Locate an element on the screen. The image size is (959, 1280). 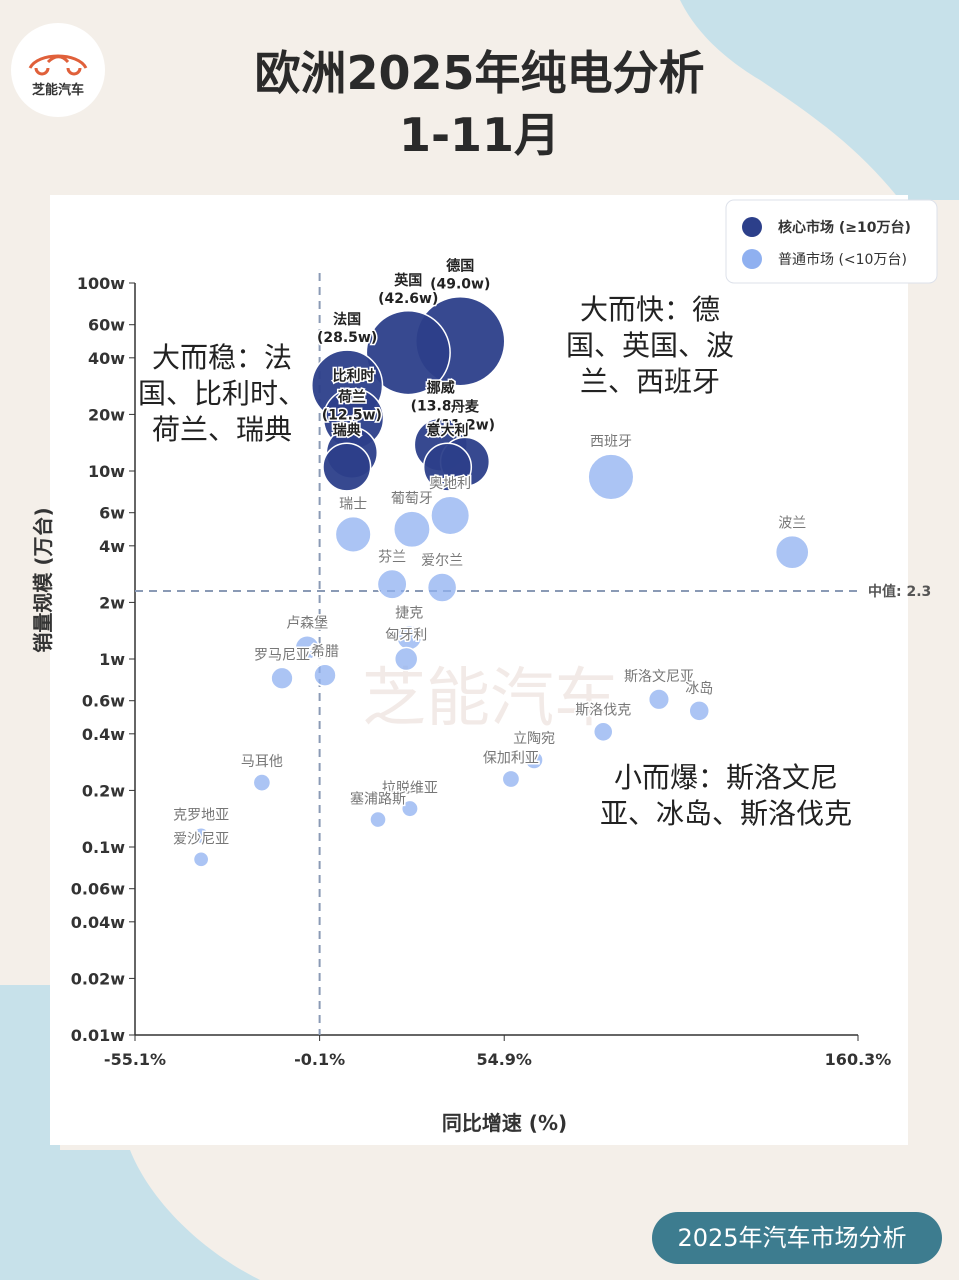
point-label: 葡萄牙 is located at coordinates (412, 499).